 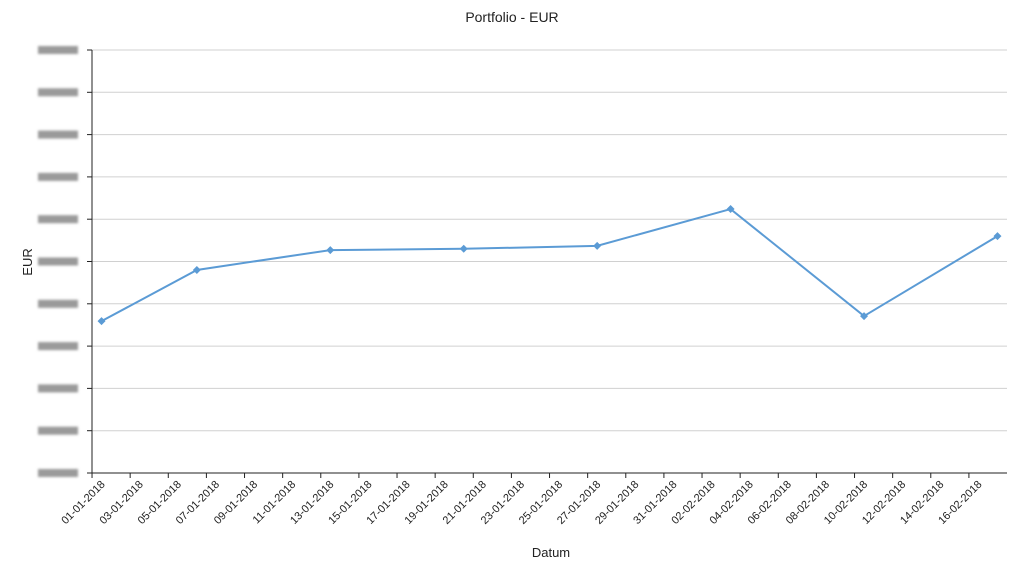 What do you see at coordinates (551, 552) in the screenshot?
I see `x-axis-label: Datum` at bounding box center [551, 552].